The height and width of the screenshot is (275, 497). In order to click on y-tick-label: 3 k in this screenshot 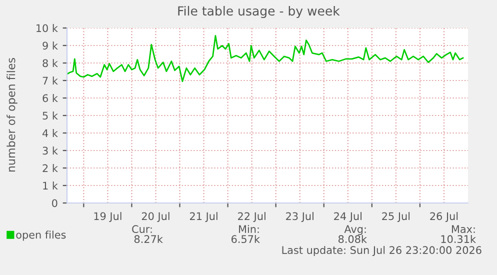, I will do `click(50, 150)`.